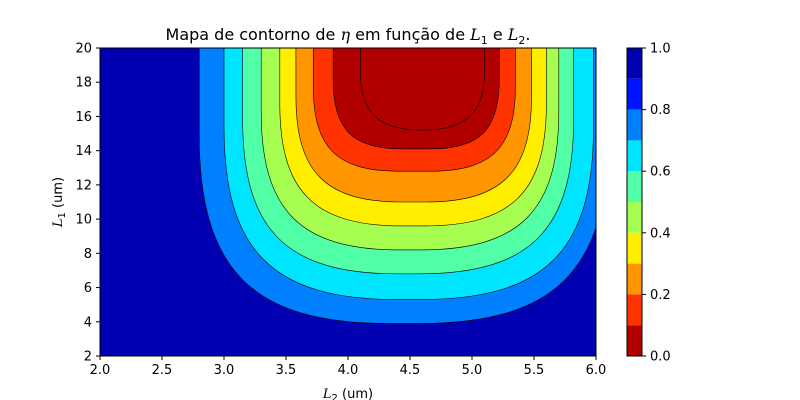 Image resolution: width=800 pixels, height=400 pixels. I want to click on x-tick-label: 3.0, so click(224, 370).